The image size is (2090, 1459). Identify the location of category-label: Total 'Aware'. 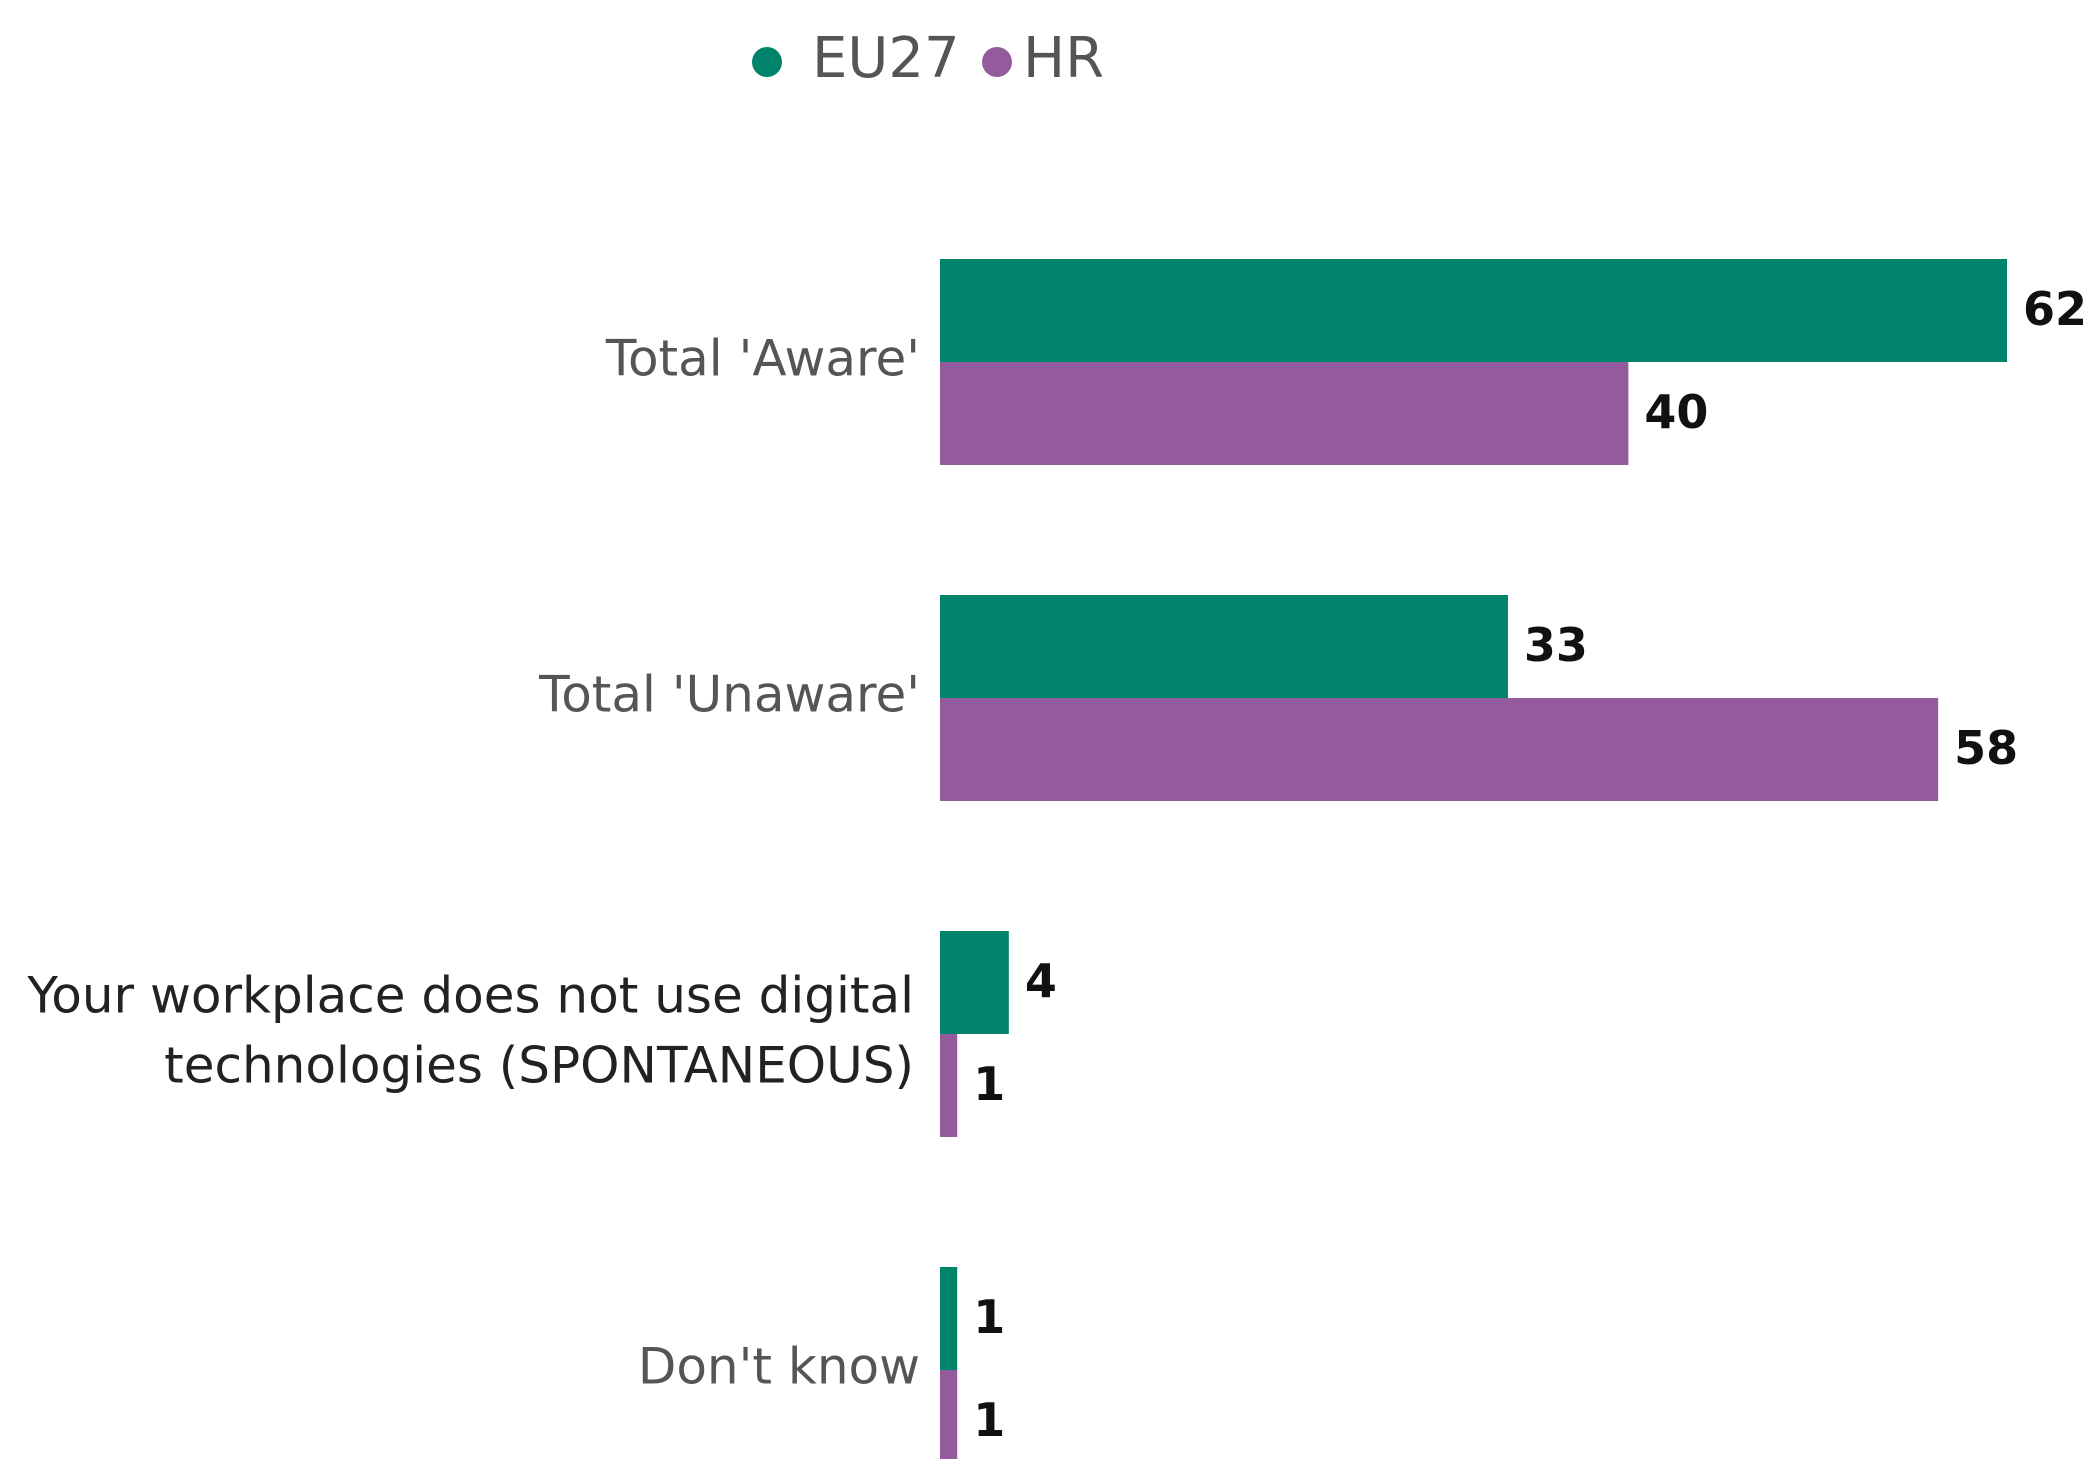
(762, 359).